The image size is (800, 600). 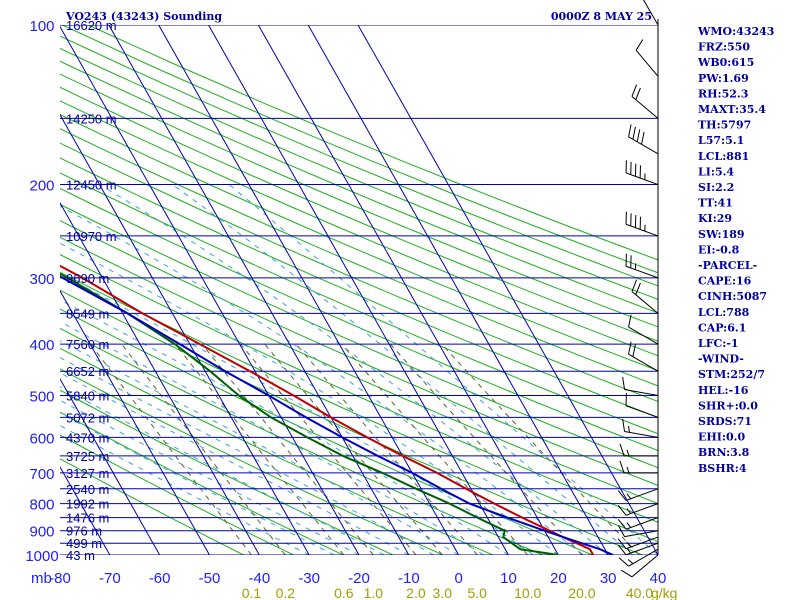 I want to click on index-line: SI:2.2, so click(x=716, y=187).